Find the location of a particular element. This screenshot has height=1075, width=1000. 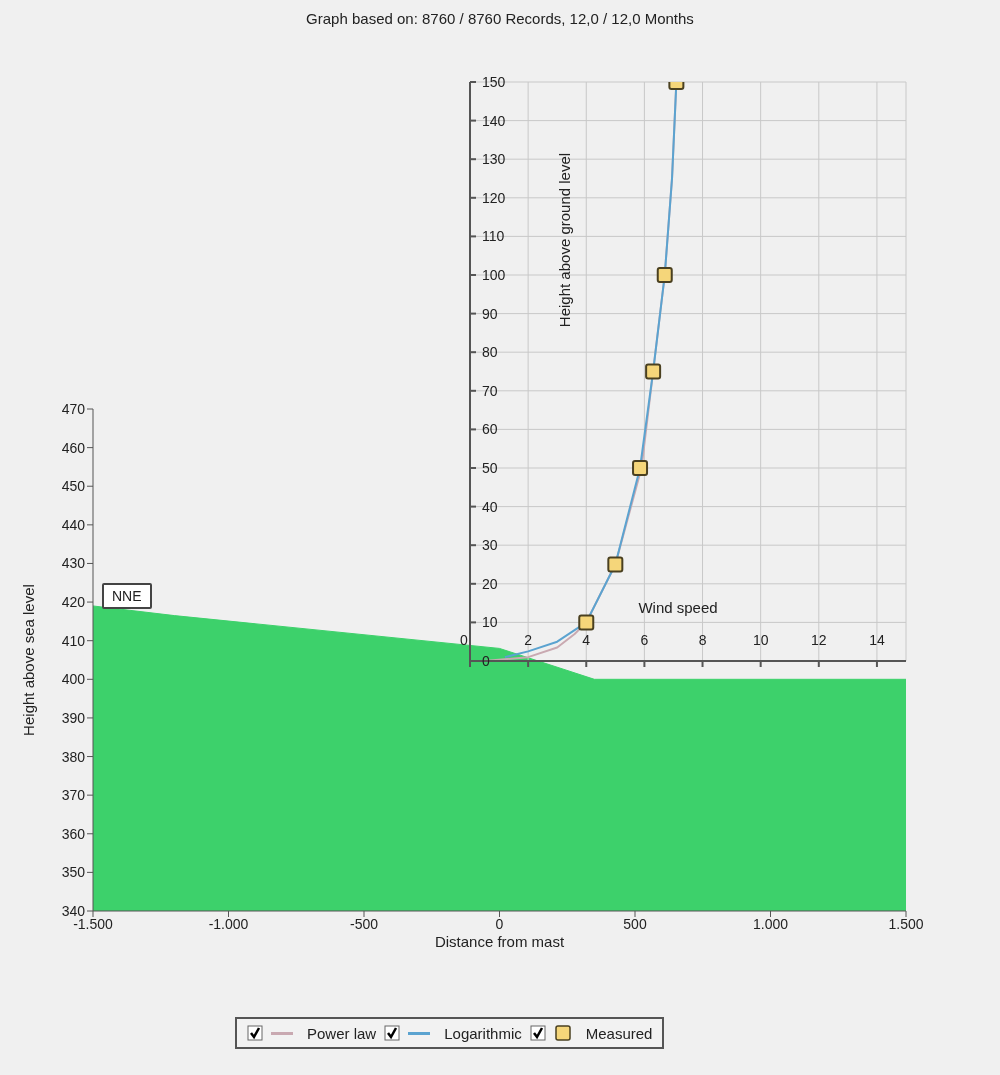

y-tick-label: 10 is located at coordinates (490, 622).